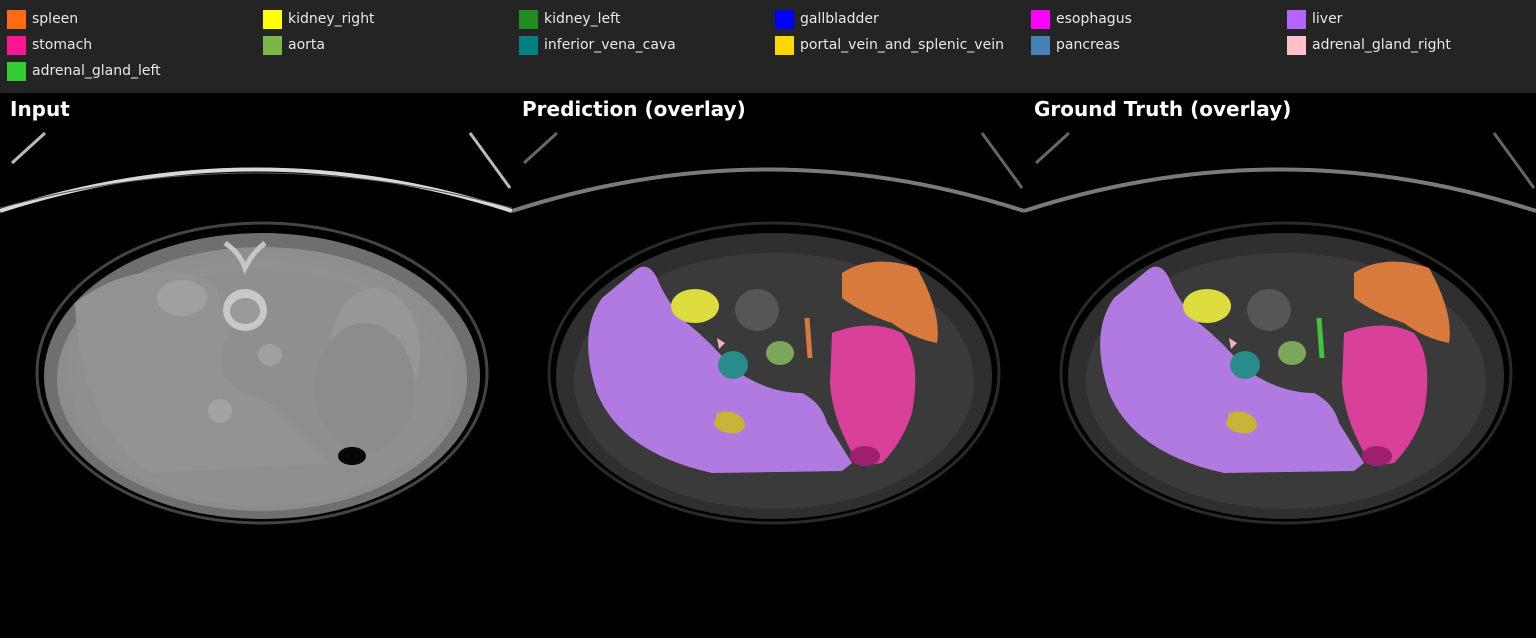 The height and width of the screenshot is (638, 1536). What do you see at coordinates (839, 19) in the screenshot?
I see `legend-label: gallbladder` at bounding box center [839, 19].